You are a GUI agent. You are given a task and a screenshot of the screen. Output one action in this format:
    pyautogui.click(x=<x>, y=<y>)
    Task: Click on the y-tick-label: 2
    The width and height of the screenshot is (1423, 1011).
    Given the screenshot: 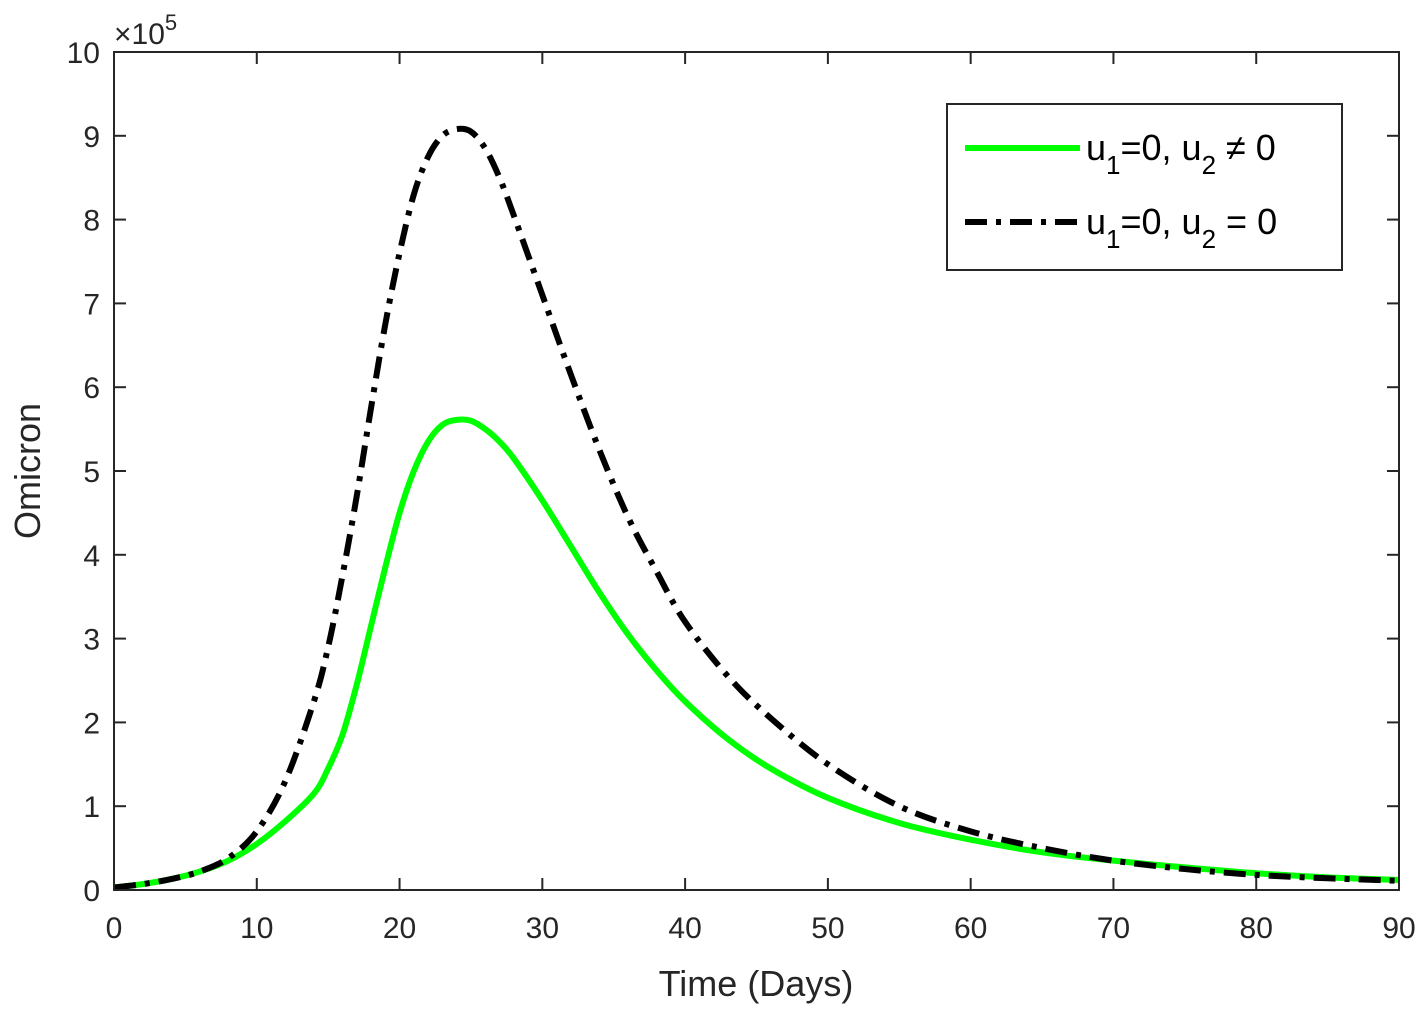 What is the action you would take?
    pyautogui.click(x=91, y=723)
    